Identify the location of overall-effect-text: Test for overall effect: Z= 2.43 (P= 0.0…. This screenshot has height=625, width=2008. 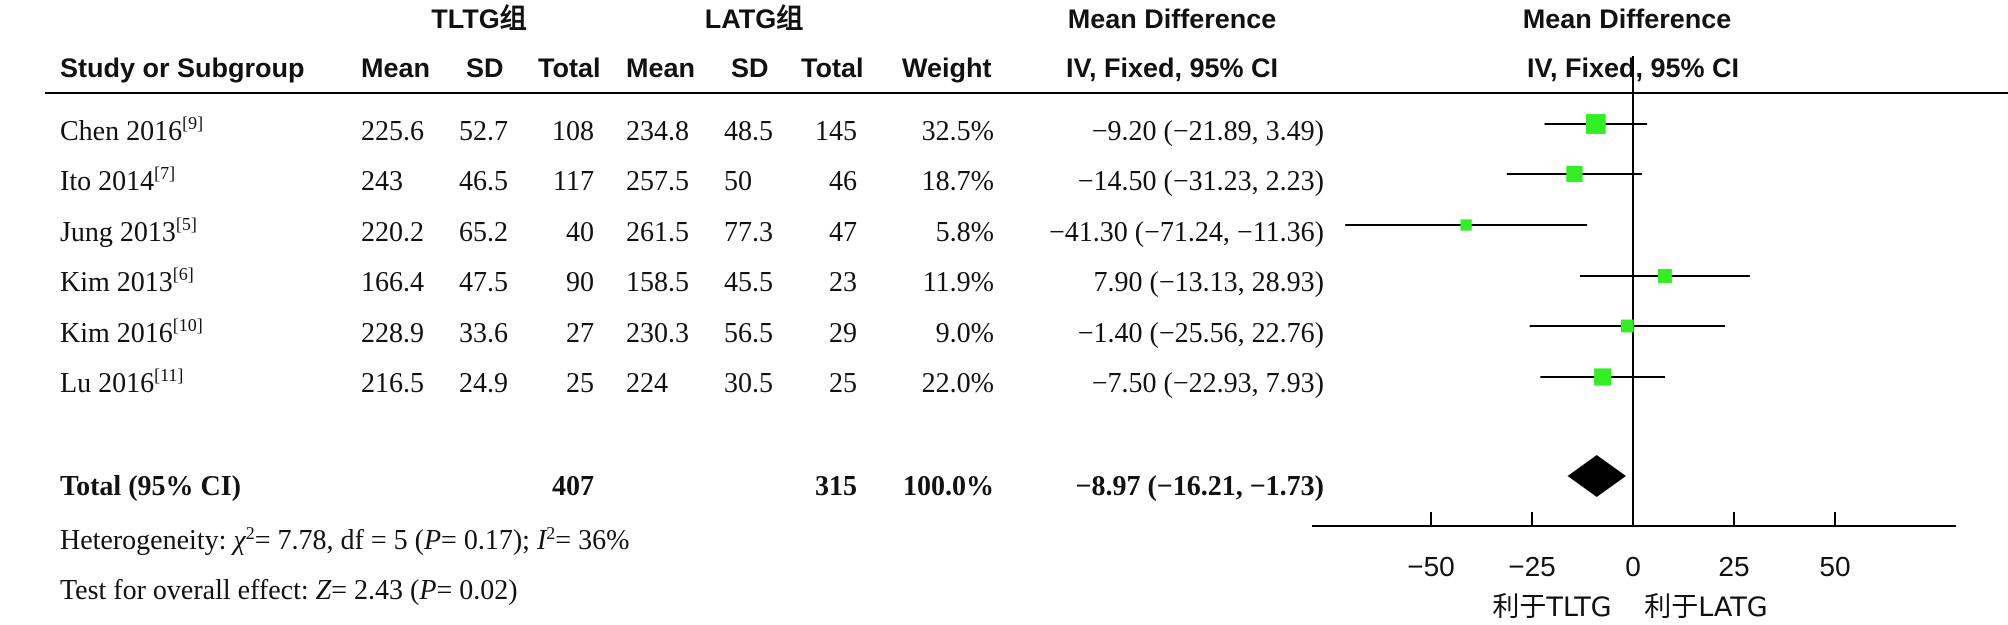
(289, 590).